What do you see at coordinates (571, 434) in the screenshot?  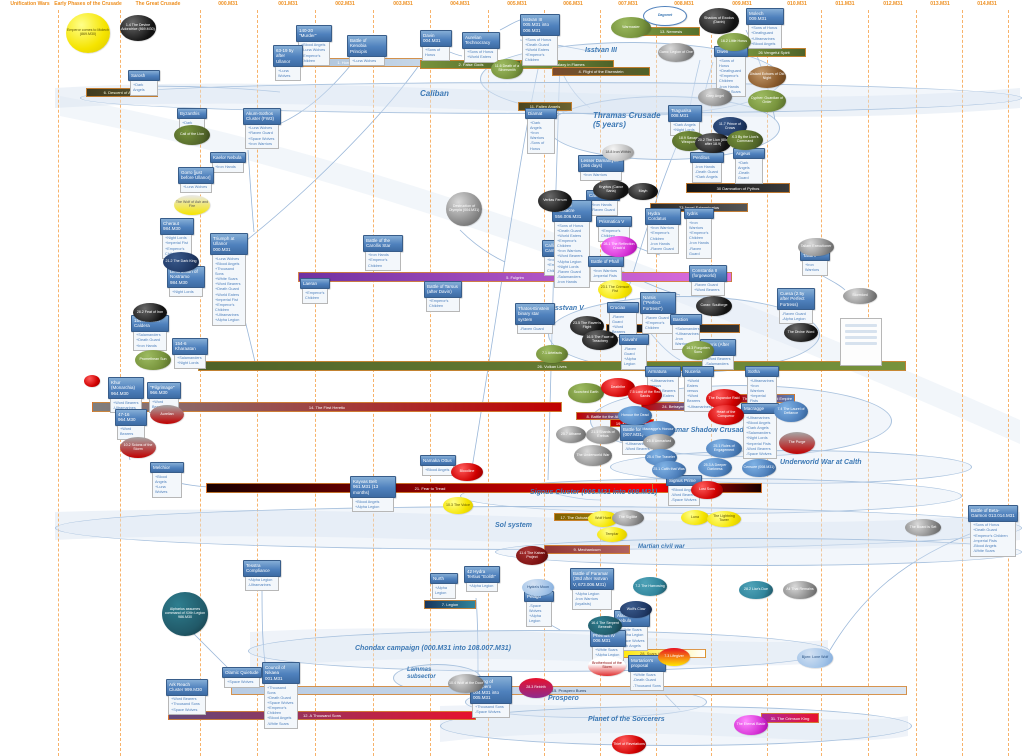 I see `story-ellipse: 25.7 Athame` at bounding box center [571, 434].